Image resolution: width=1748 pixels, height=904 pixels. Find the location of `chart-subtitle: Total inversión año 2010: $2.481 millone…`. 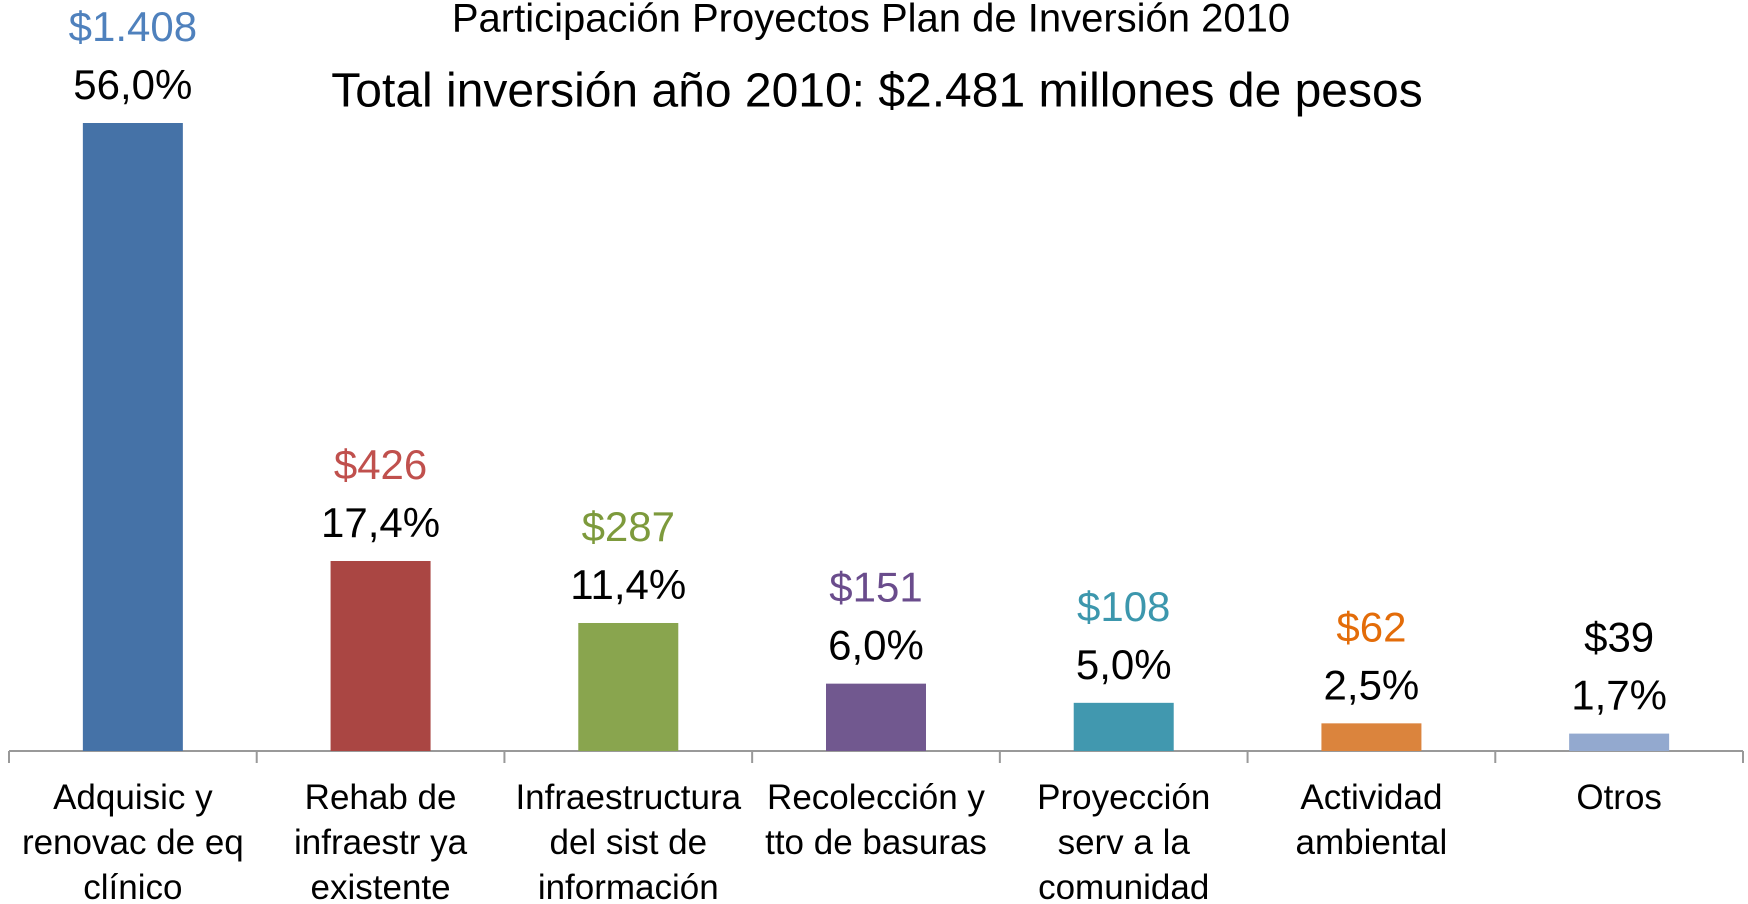

chart-subtitle: Total inversión año 2010: $2.481 millone… is located at coordinates (876, 91).